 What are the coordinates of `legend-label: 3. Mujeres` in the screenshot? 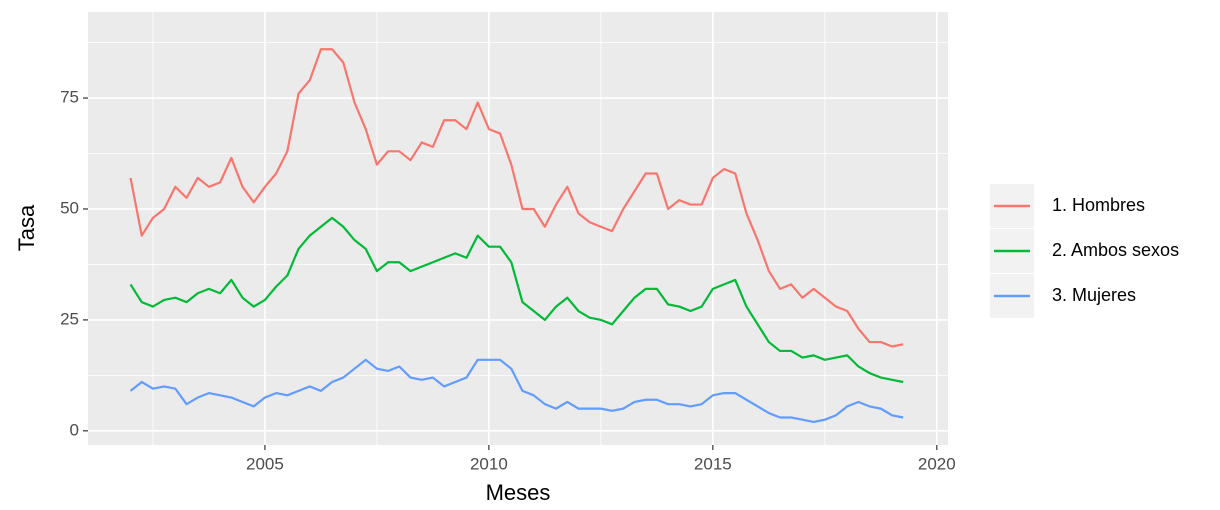 It's located at (1094, 295).